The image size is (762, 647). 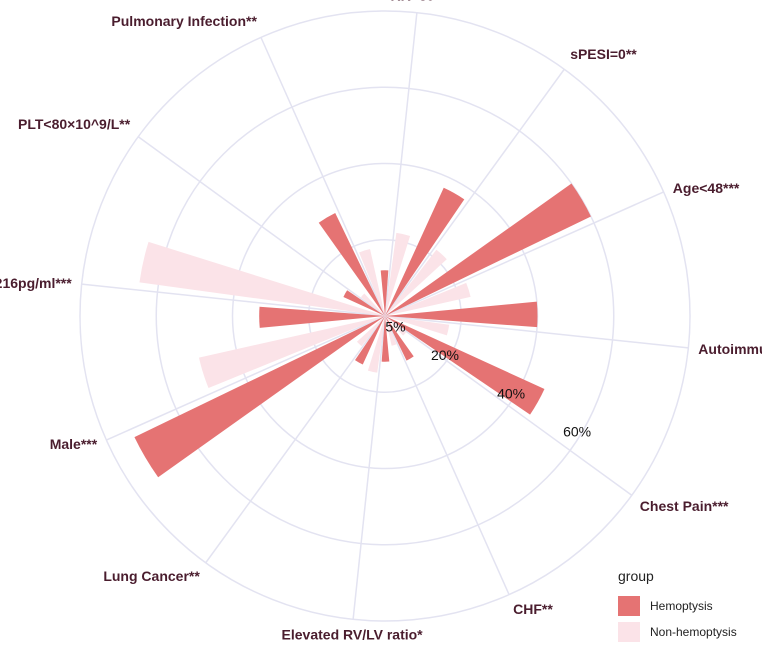 I want to click on legend-item-non-hemoptysis: Non-hemoptysis, so click(x=688, y=632).